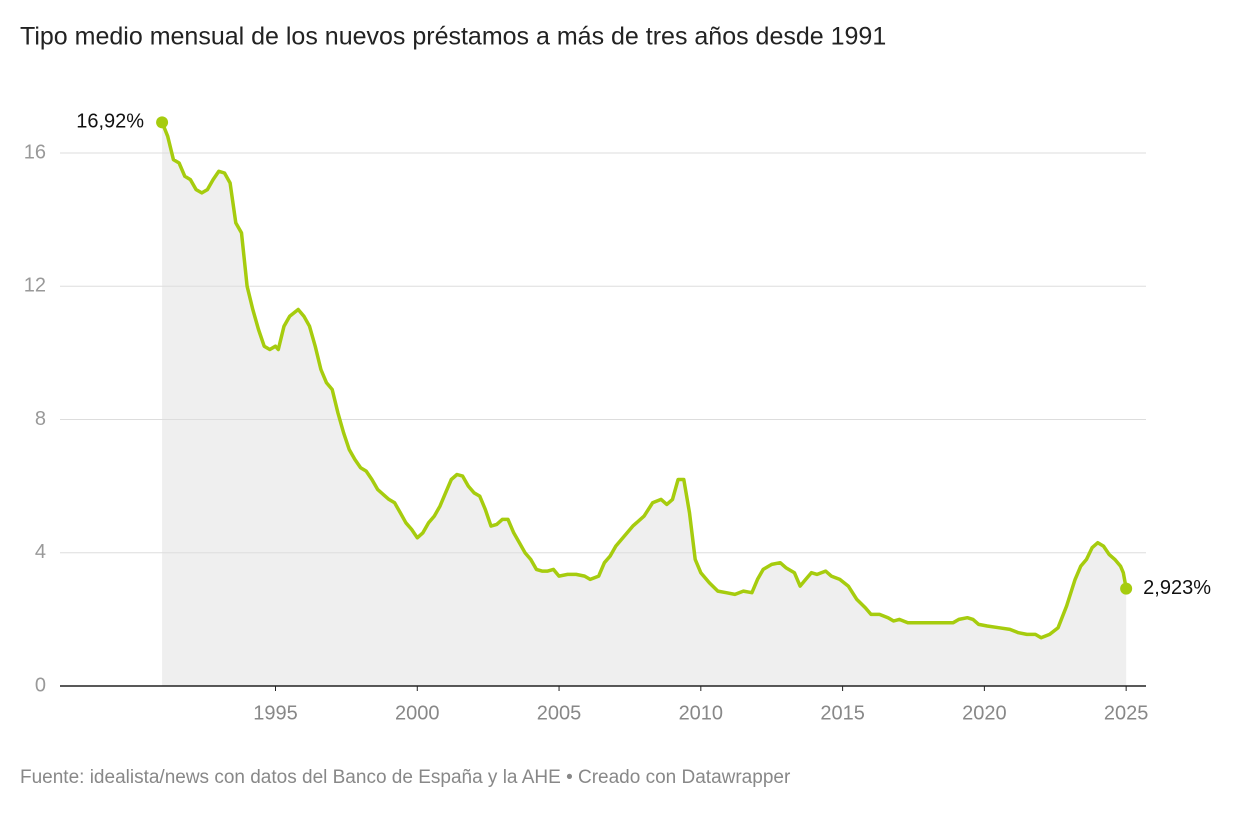 Image resolution: width=1240 pixels, height=817 pixels. I want to click on y-tick-label: 8, so click(40, 419).